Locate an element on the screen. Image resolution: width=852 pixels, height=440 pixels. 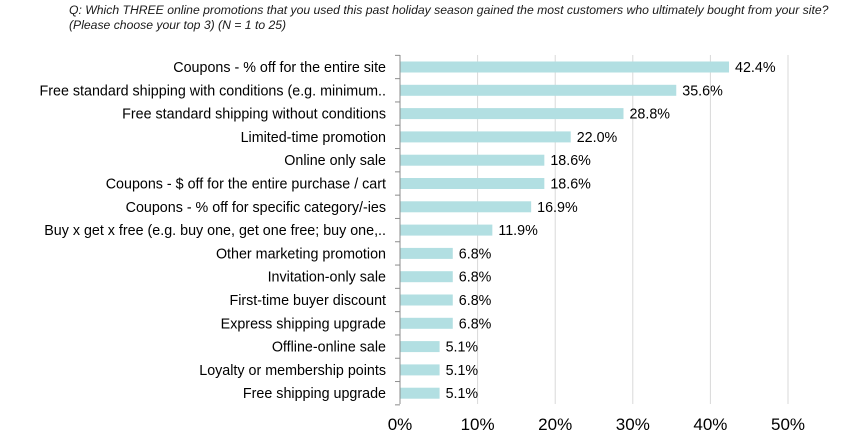
x-tick-label: 50% is located at coordinates (788, 424).